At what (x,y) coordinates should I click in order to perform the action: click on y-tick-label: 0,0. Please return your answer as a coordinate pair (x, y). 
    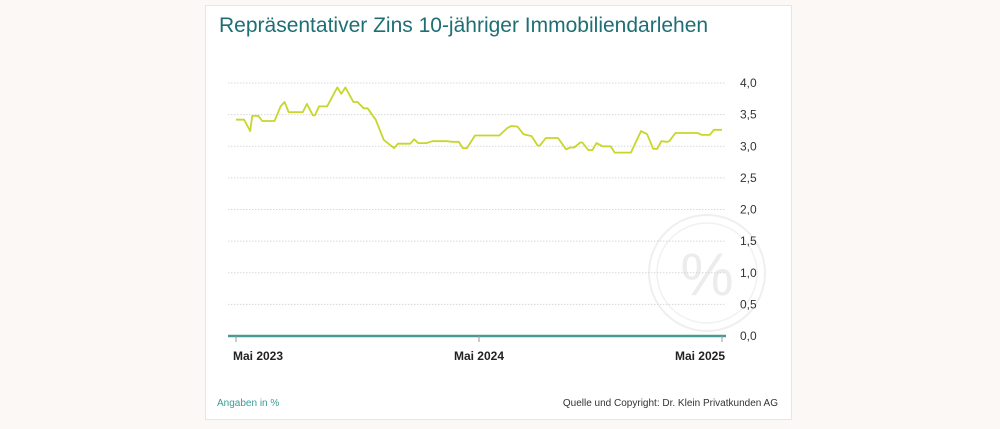
    Looking at the image, I should click on (748, 336).